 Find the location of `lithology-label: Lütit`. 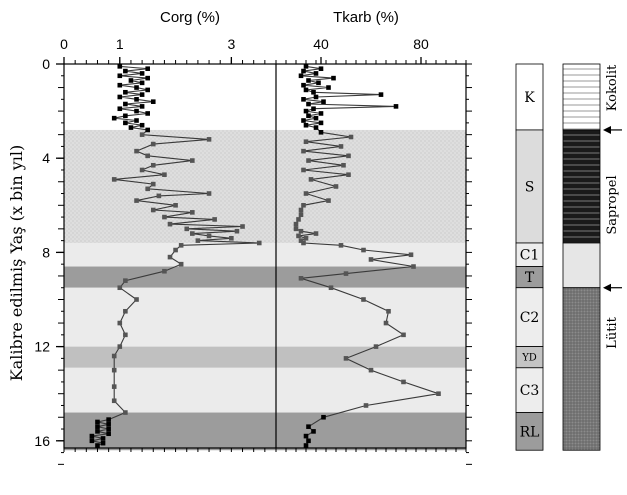

lithology-label: Lütit is located at coordinates (612, 332).